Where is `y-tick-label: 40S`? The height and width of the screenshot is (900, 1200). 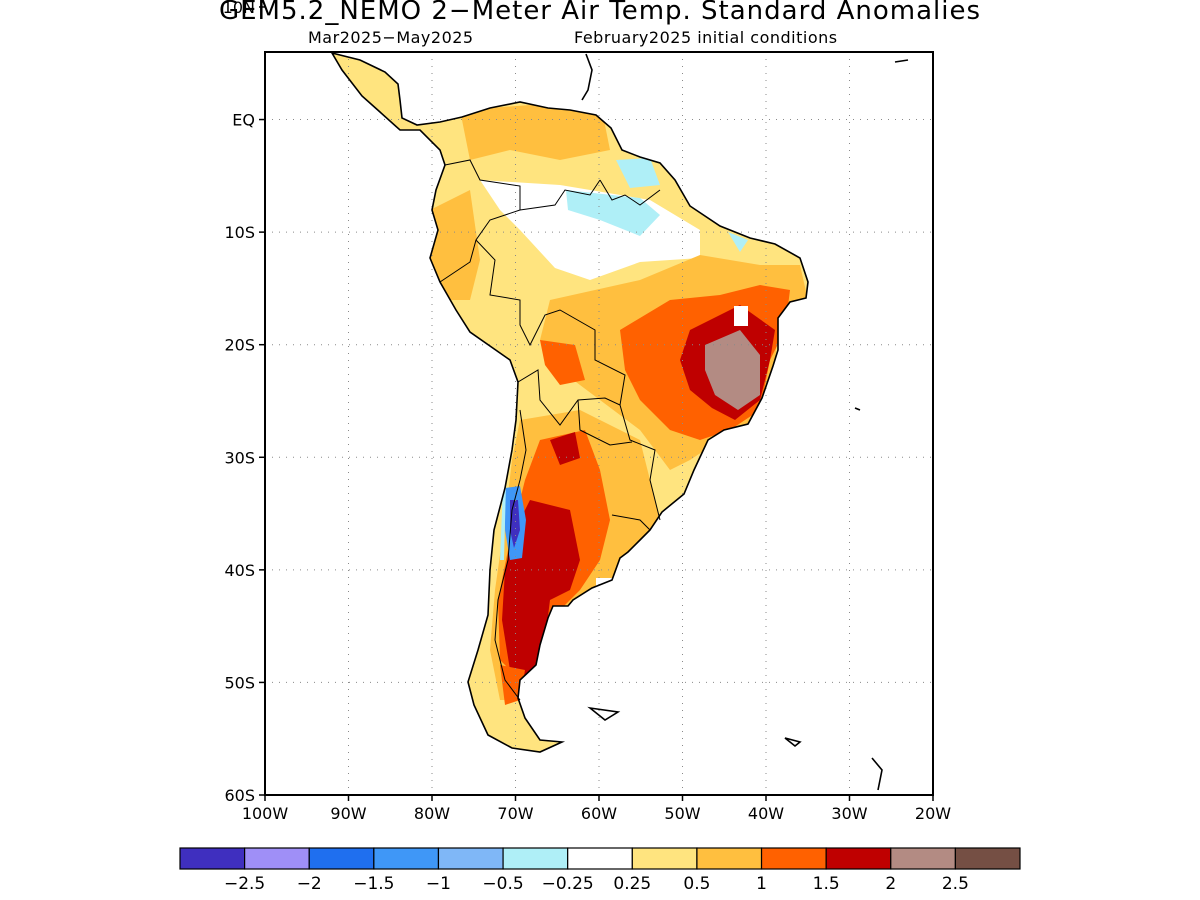 y-tick-label: 40S is located at coordinates (239, 570).